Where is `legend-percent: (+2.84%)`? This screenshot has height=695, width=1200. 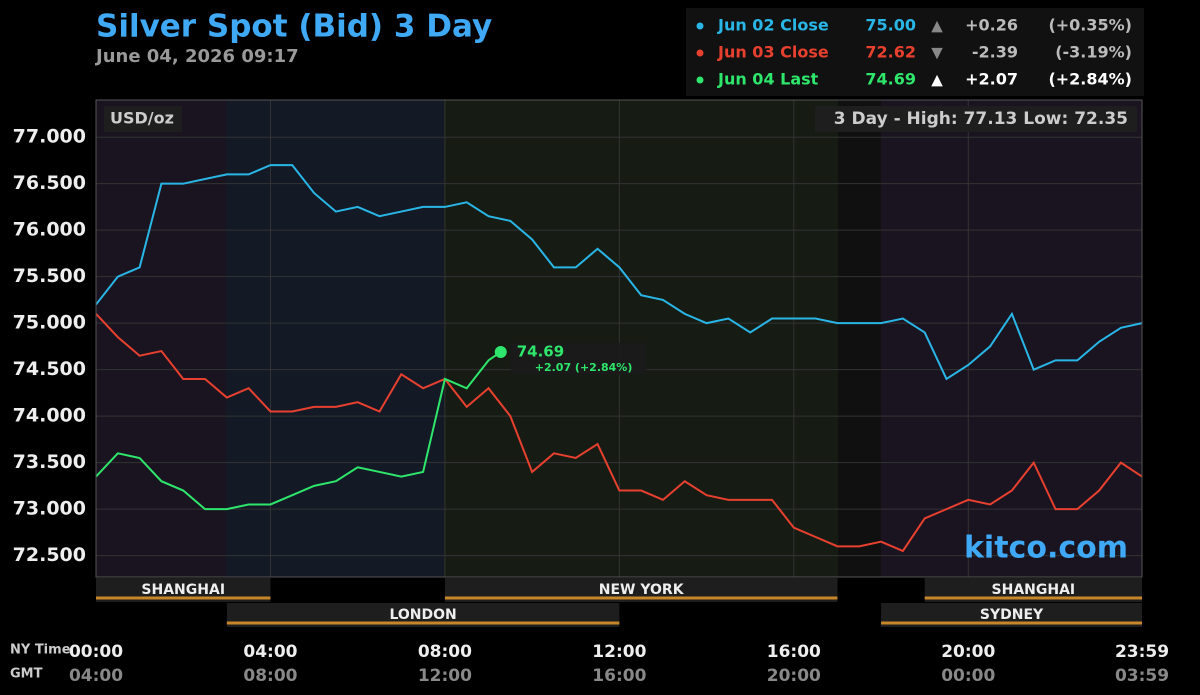
legend-percent: (+2.84%) is located at coordinates (1090, 79).